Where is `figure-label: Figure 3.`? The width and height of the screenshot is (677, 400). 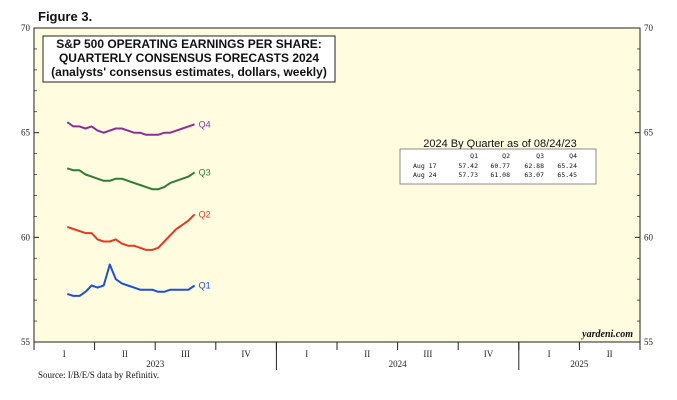 figure-label: Figure 3. is located at coordinates (65, 16).